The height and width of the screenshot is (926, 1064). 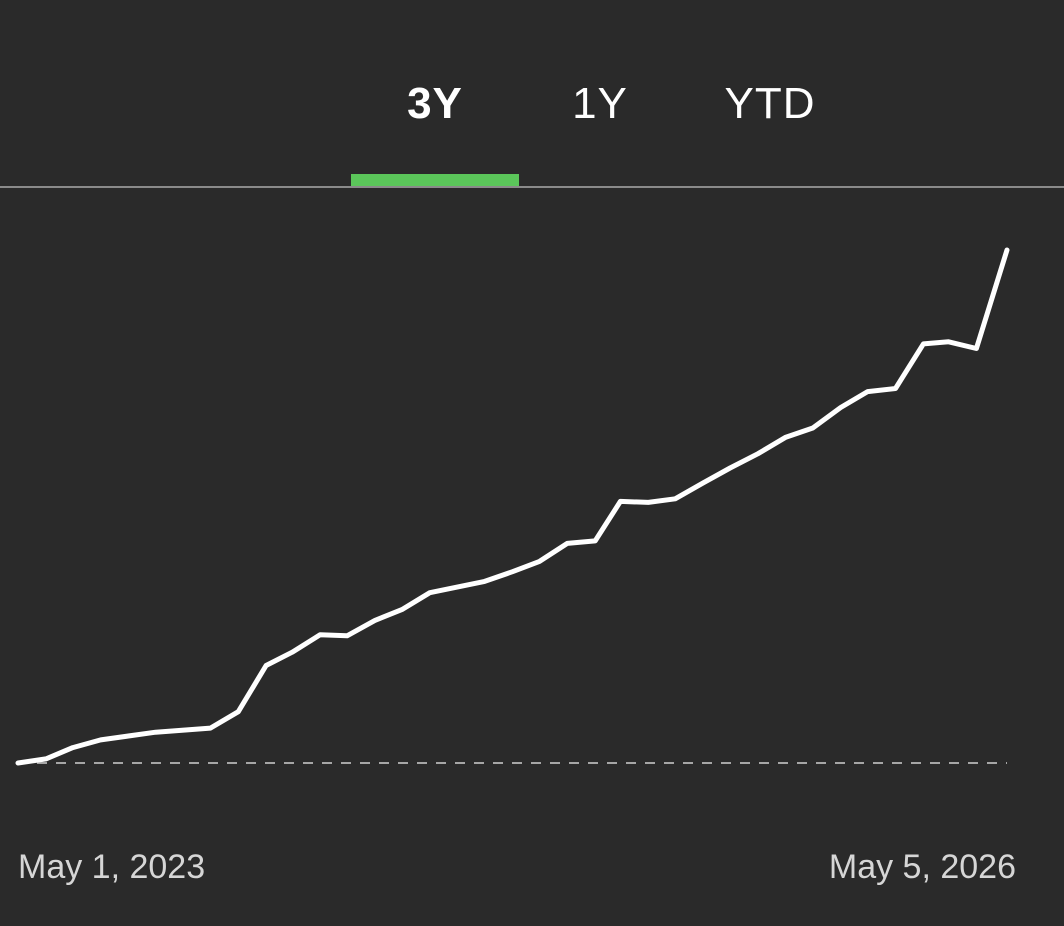 What do you see at coordinates (532, 187) in the screenshot?
I see `tab-divider` at bounding box center [532, 187].